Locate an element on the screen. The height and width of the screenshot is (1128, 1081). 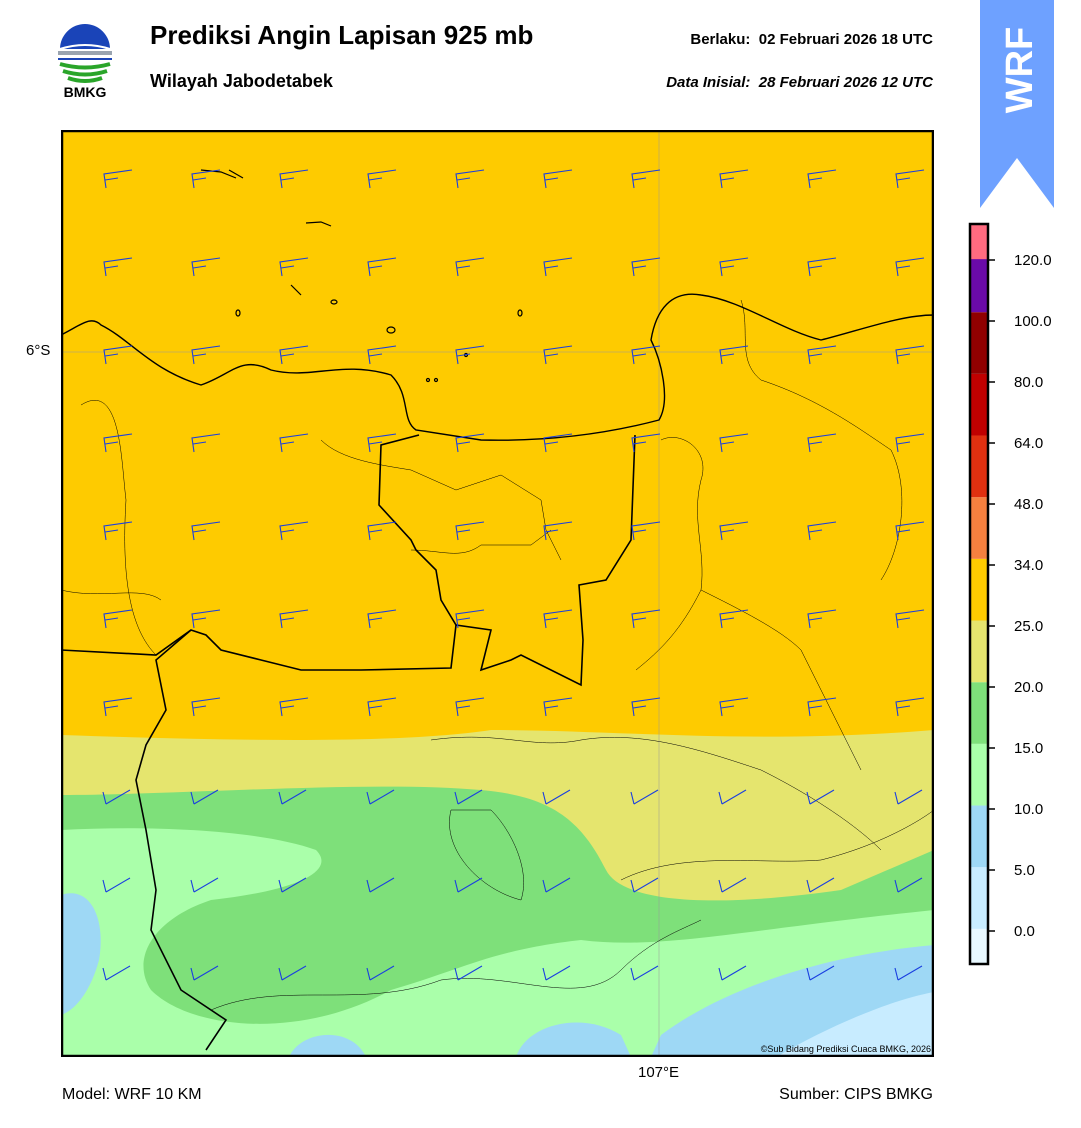
colorbar-tick-label: 34.0 is located at coordinates (1028, 565).